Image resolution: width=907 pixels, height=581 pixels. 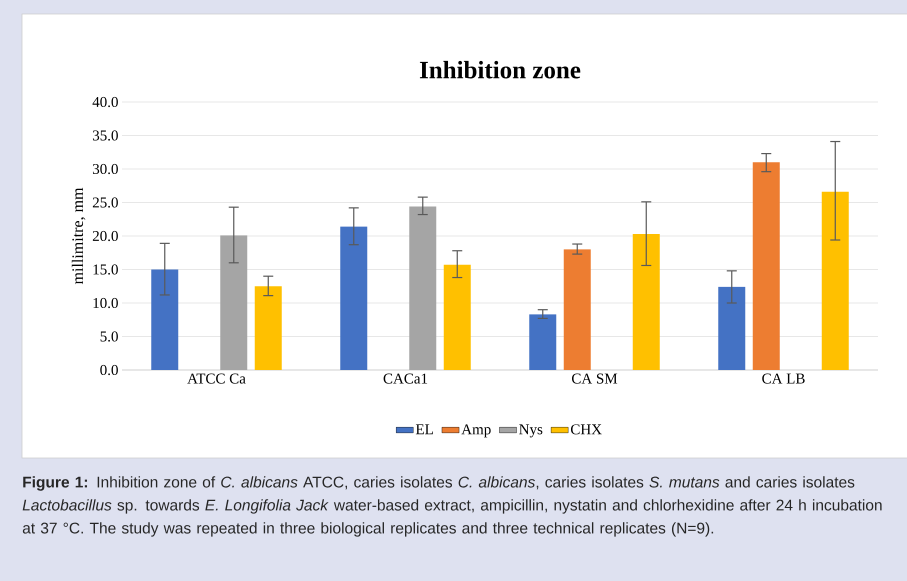 What do you see at coordinates (105, 135) in the screenshot?
I see `y-tick-label: 35.0` at bounding box center [105, 135].